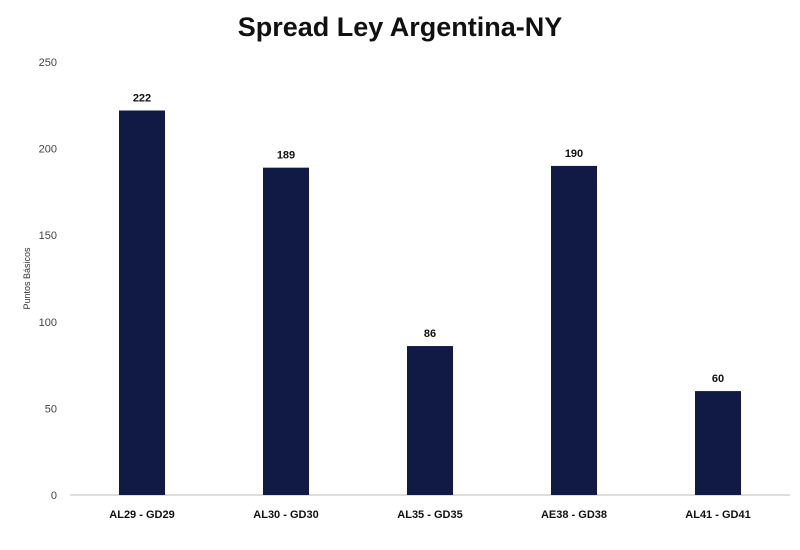  What do you see at coordinates (574, 154) in the screenshot?
I see `data-label: 190` at bounding box center [574, 154].